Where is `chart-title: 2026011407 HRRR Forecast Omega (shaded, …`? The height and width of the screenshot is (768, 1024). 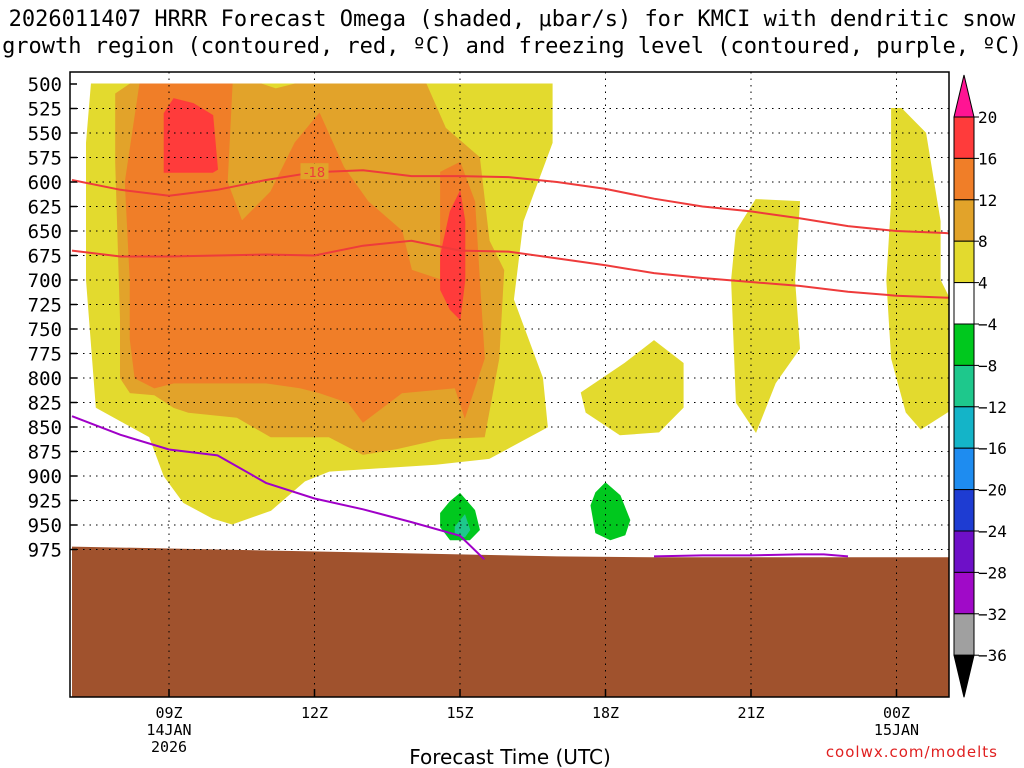 chart-title: 2026011407 HRRR Forecast Omega (shaded, … is located at coordinates (512, 33).